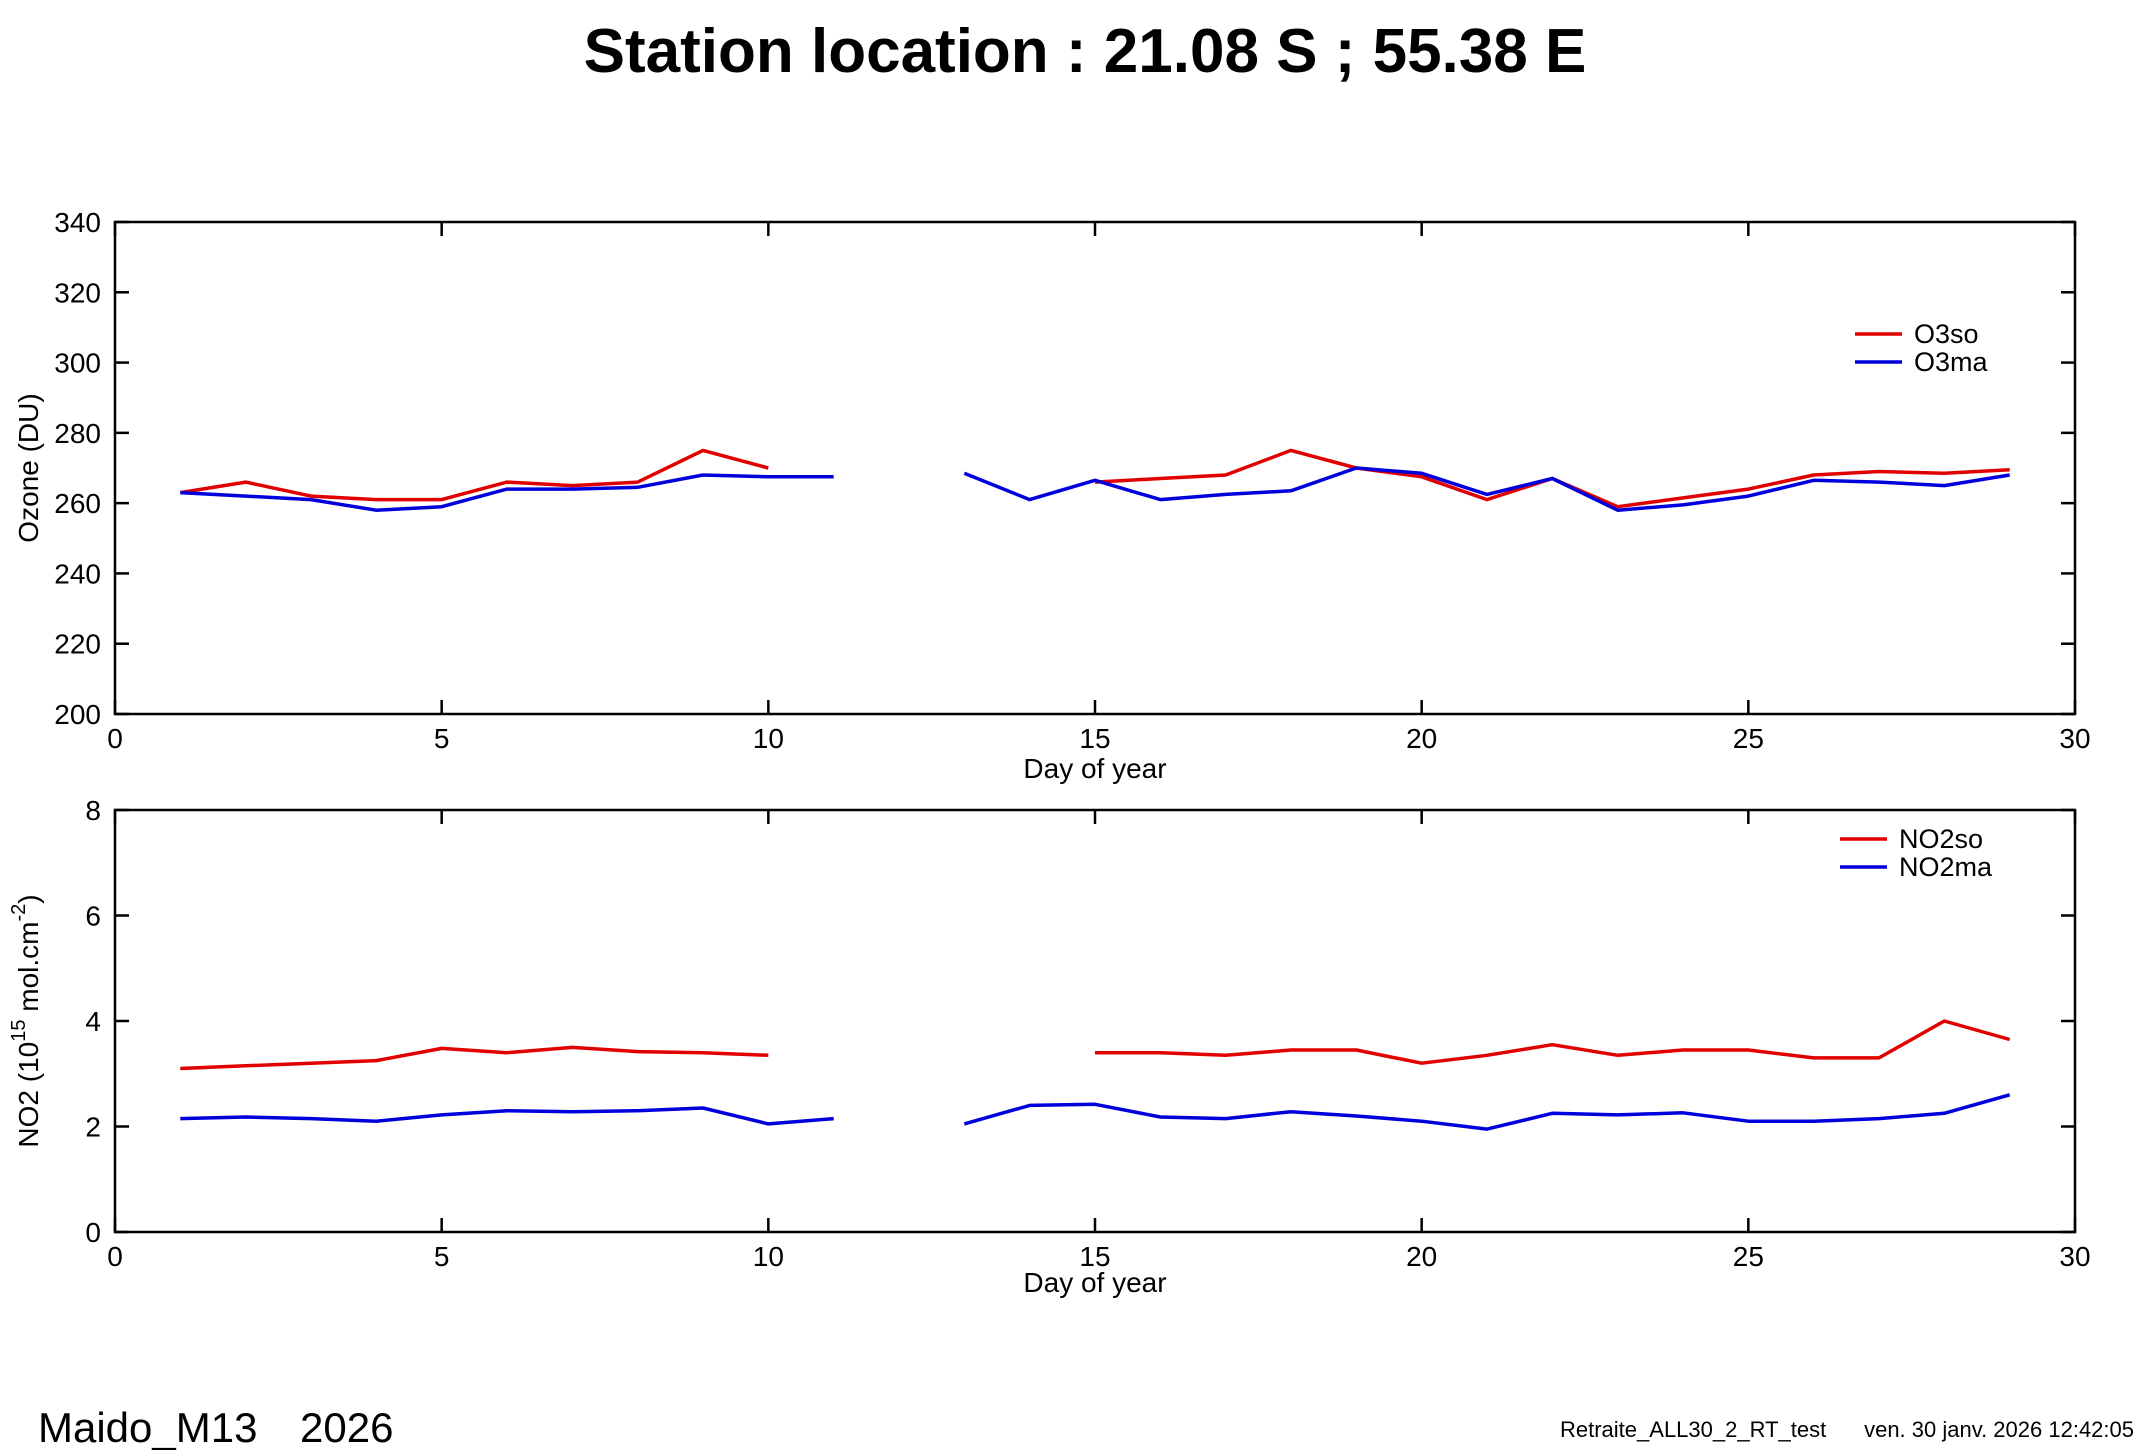  I want to click on ozone-legend: O3so O3ma, so click(1922, 348).